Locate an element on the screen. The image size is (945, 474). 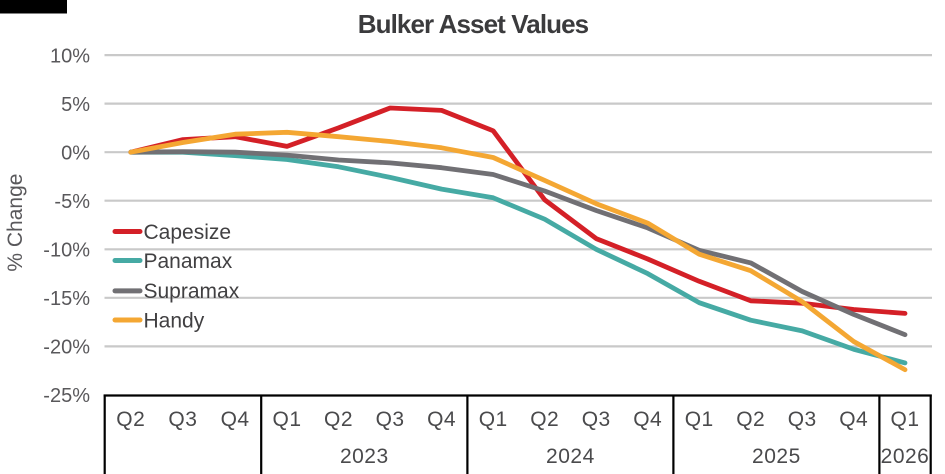
svg-text: 2026 is located at coordinates (905, 456).